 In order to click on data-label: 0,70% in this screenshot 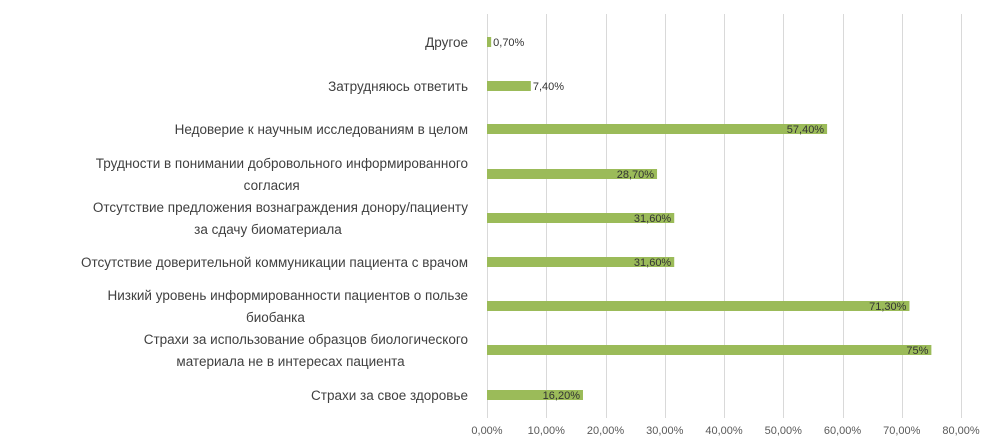, I will do `click(508, 43)`.